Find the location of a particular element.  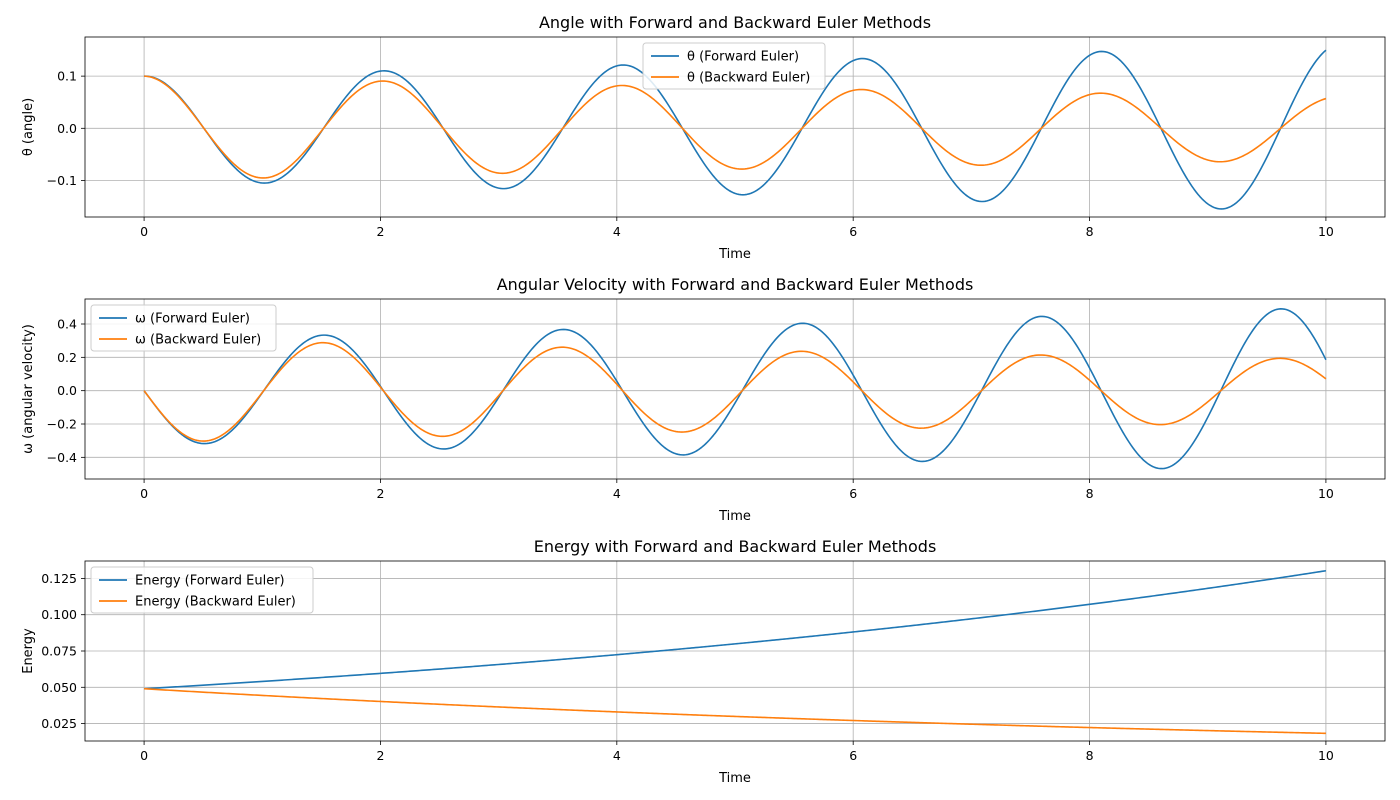

legend: θ (Forward Euler) θ (Backward Euler) is located at coordinates (734, 66).